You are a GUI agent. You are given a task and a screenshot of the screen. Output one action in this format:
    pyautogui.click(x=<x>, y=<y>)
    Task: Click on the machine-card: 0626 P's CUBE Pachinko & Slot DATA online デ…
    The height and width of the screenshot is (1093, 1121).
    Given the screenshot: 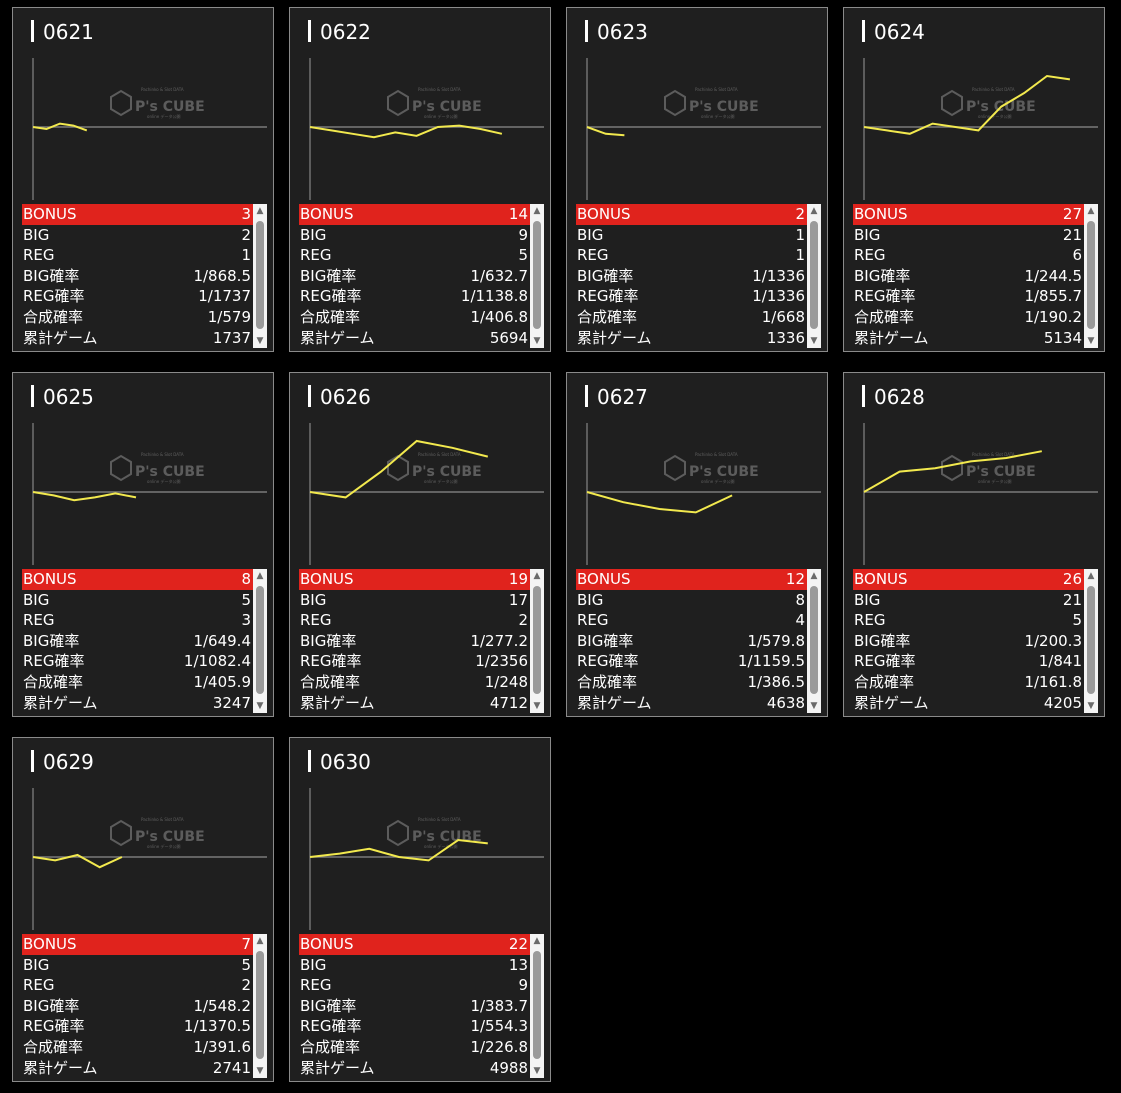 What is the action you would take?
    pyautogui.click(x=420, y=544)
    